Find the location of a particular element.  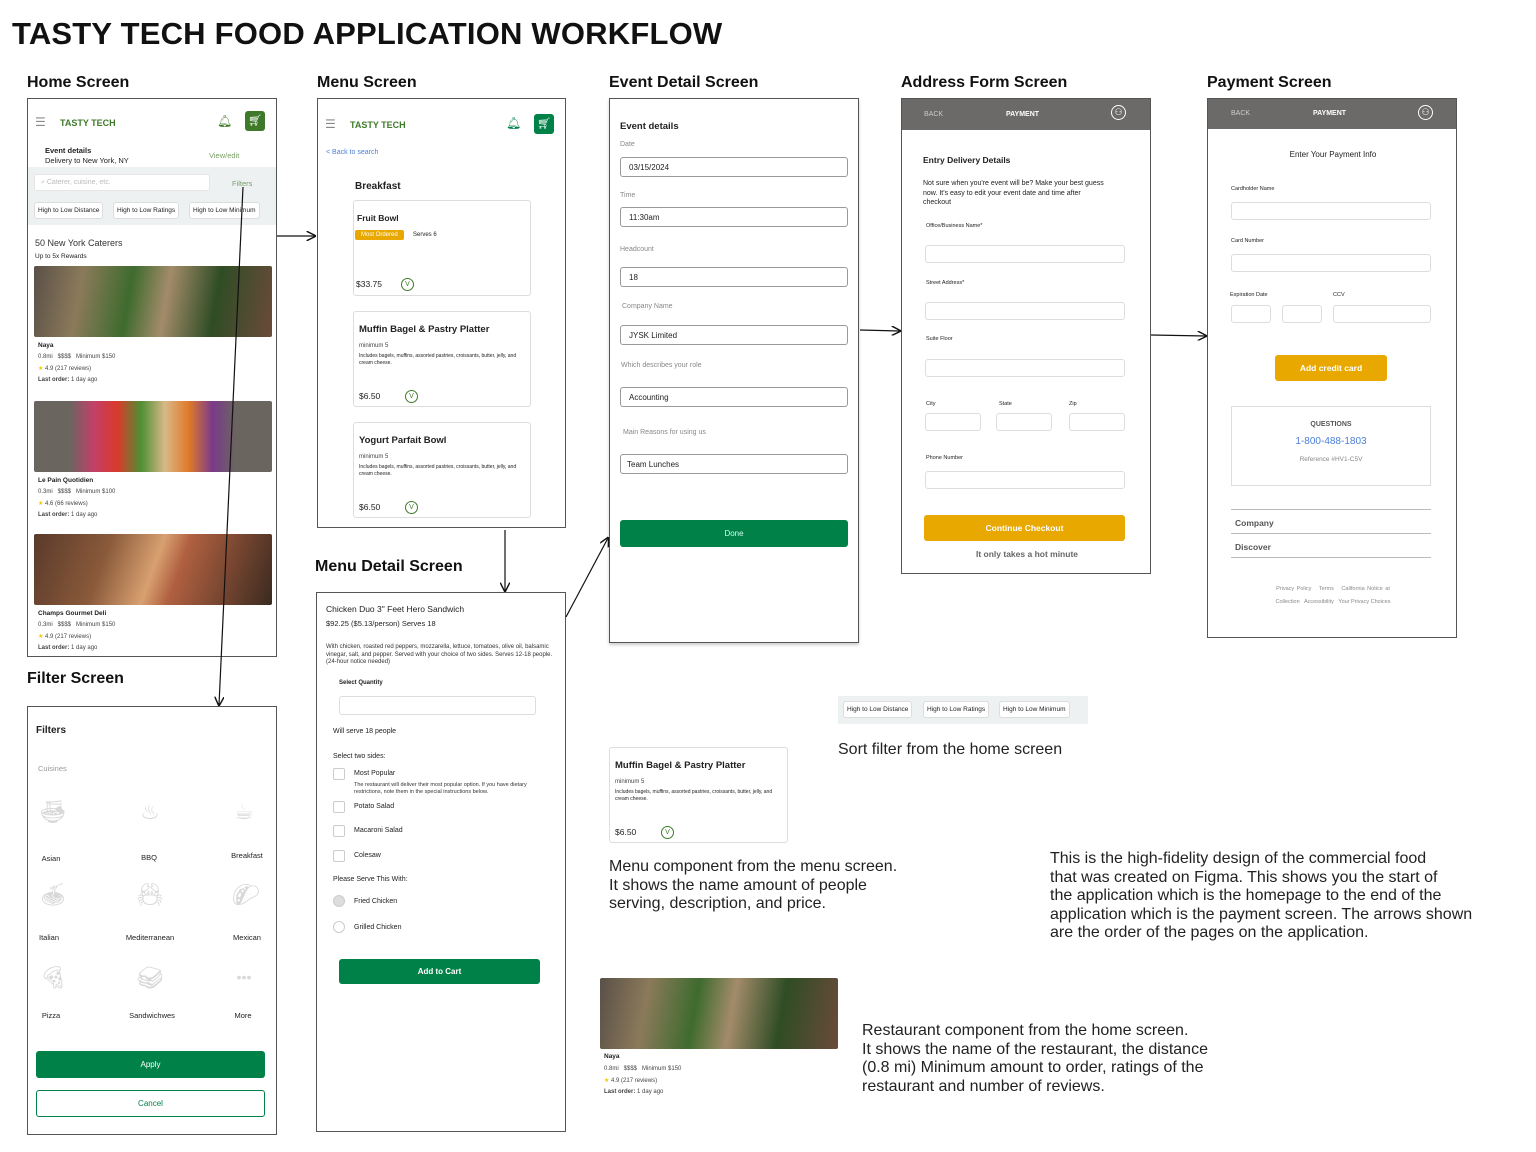

cuisine-pizza: Pizza is located at coordinates (51, 1015).